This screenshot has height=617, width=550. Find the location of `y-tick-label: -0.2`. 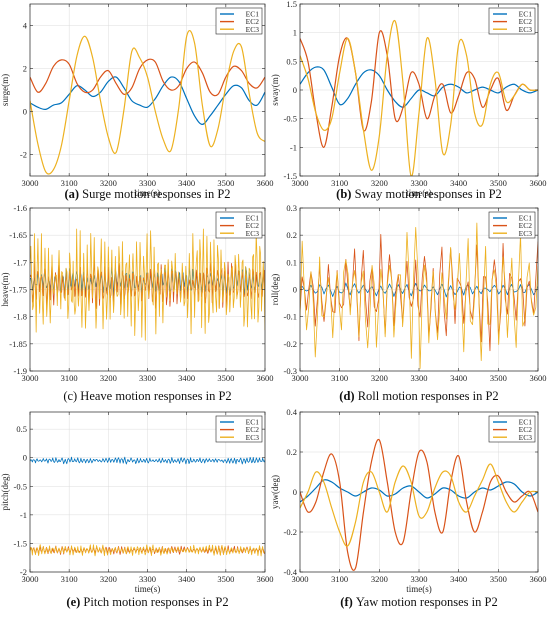

y-tick-label: -0.2 is located at coordinates (290, 532).